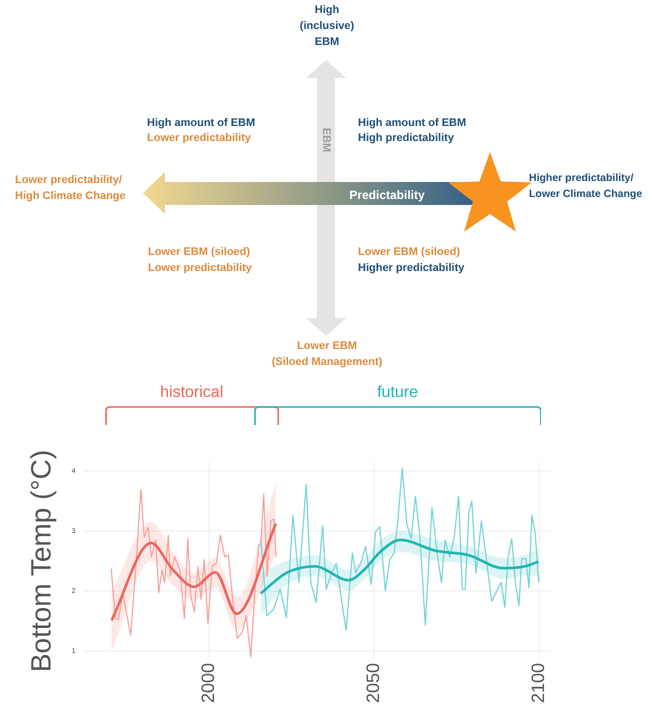 The width and height of the screenshot is (652, 706). Describe the element at coordinates (398, 393) in the screenshot. I see `text: future` at that location.